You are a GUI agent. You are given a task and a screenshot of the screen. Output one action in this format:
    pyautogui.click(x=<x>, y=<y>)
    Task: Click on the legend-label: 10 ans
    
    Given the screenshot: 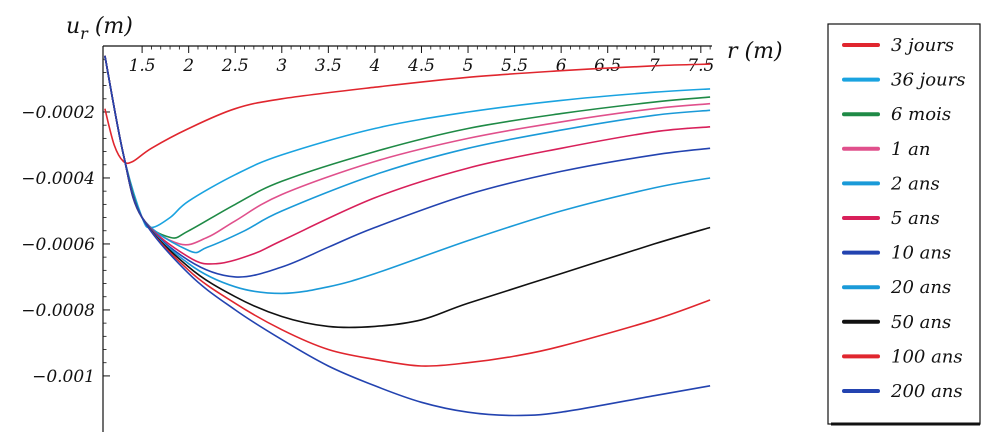 What is the action you would take?
    pyautogui.click(x=921, y=253)
    